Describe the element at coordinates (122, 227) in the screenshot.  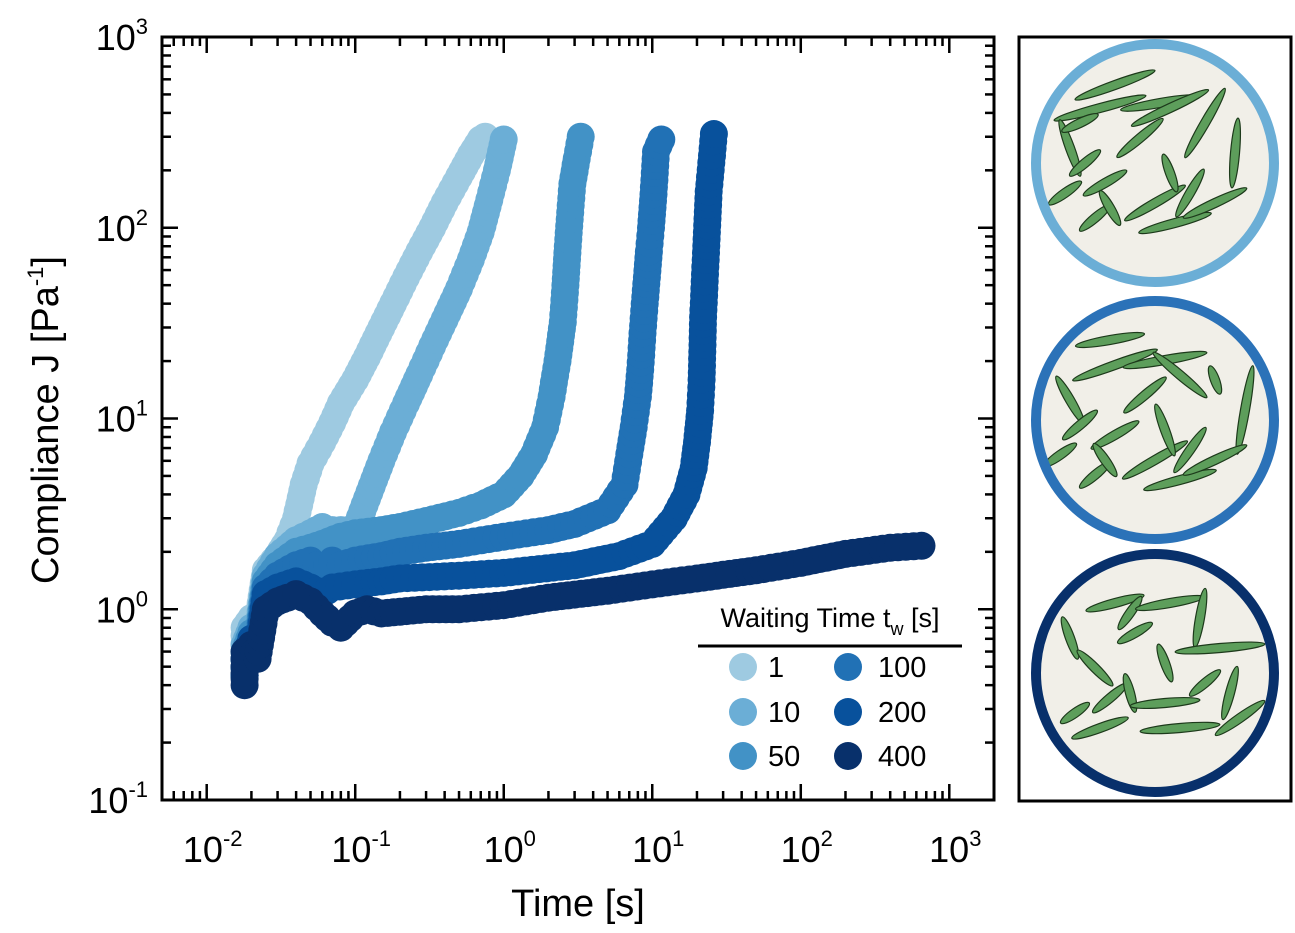
I see `y-tick-label: 10²` at that location.